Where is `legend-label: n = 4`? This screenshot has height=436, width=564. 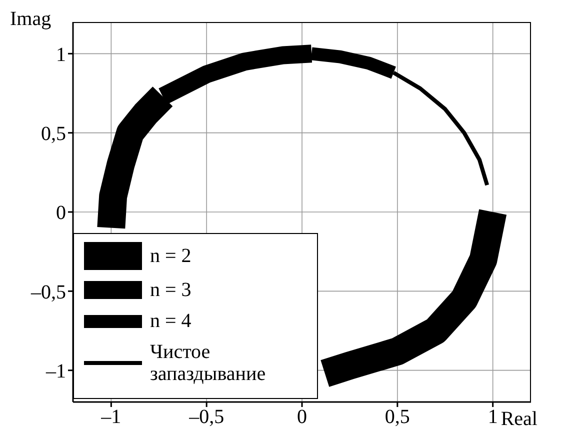
legend-label: n = 4 is located at coordinates (171, 321).